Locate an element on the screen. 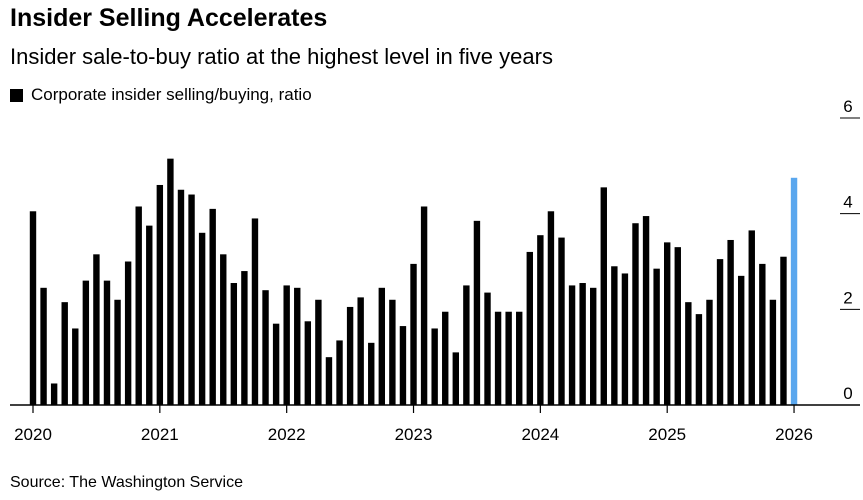 This screenshot has height=500, width=863. x-axis: 2020 2021 2022 2023 2024 2025 2026 is located at coordinates (435, 424).